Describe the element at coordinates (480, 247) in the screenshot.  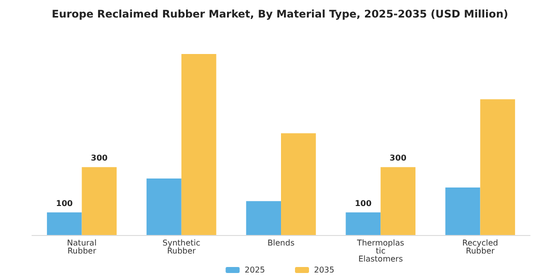
I see `x-tick-label: Recycled Rubber` at that location.